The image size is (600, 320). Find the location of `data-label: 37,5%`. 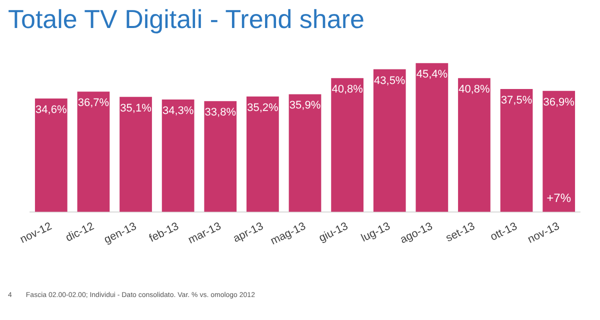

data-label: 37,5% is located at coordinates (516, 100).